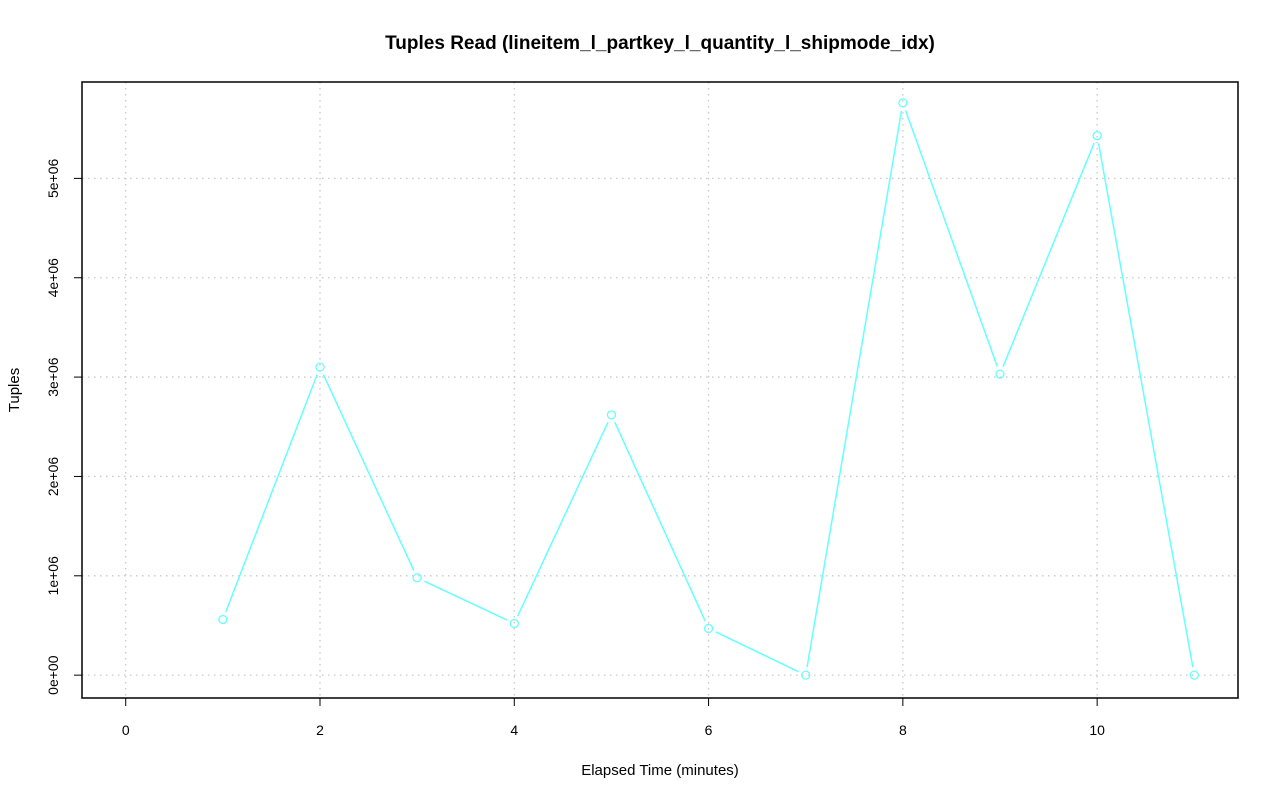  Describe the element at coordinates (14, 390) in the screenshot. I see `y-axis-label: Tuples` at that location.